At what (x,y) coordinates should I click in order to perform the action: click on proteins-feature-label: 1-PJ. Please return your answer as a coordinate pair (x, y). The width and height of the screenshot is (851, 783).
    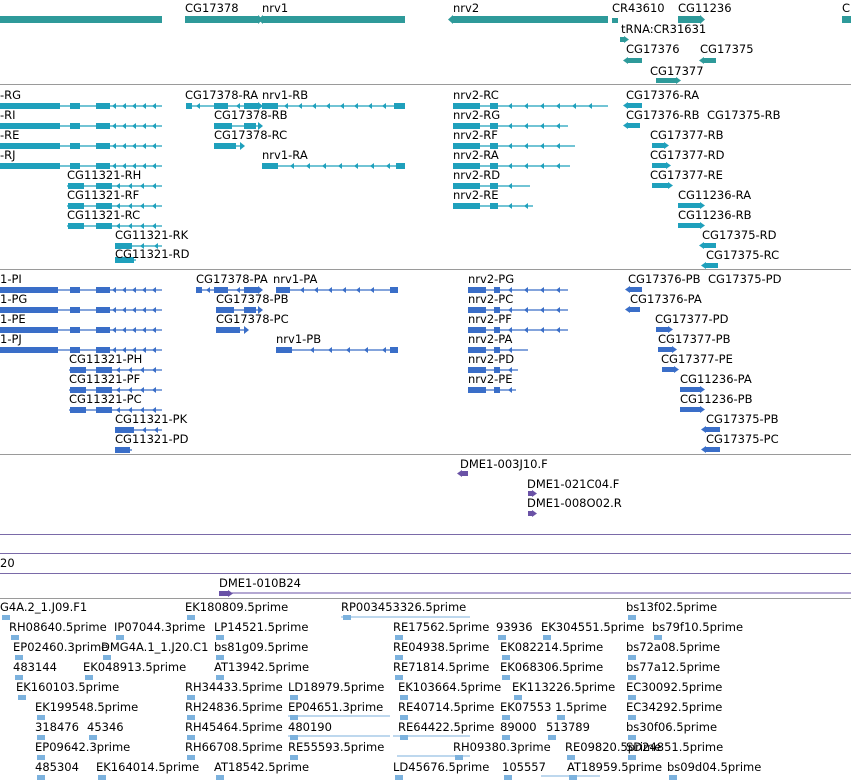
    Looking at the image, I should click on (11, 339).